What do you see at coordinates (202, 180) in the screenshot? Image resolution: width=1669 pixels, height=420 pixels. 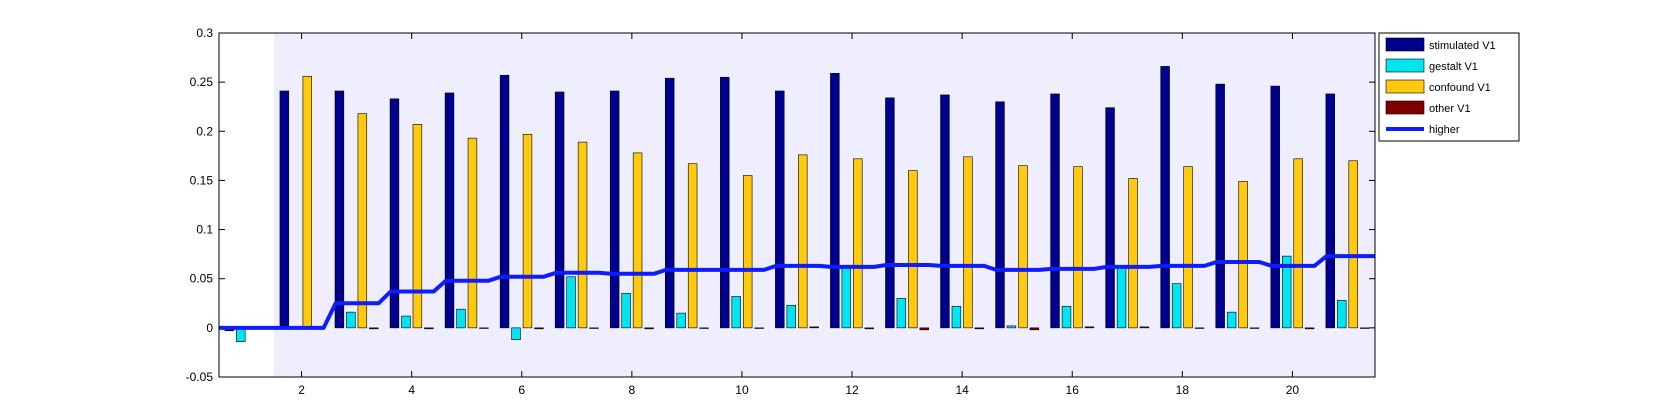 I see `y-tick-label: 0.15` at bounding box center [202, 180].